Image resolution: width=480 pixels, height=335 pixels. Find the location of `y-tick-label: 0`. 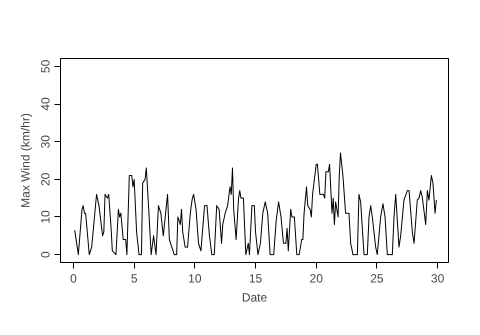

y-tick-label: 0 is located at coordinates (45, 254).